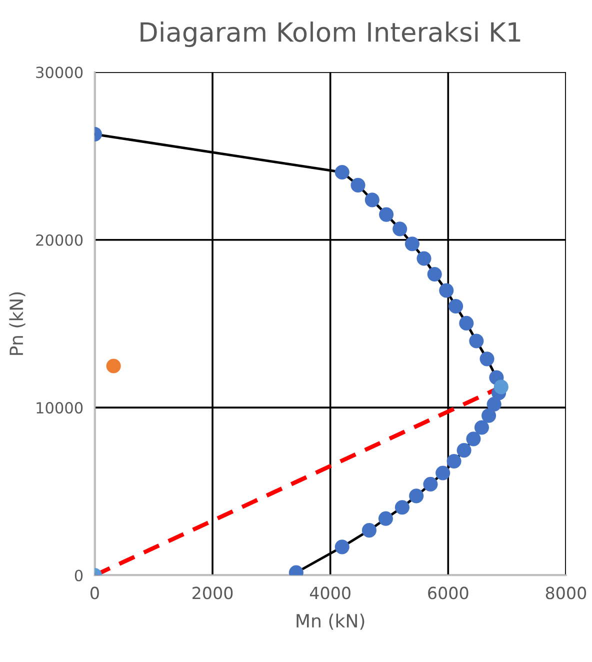 This screenshot has height=662, width=592. What do you see at coordinates (330, 593) in the screenshot?
I see `x-tick-label: 4000` at bounding box center [330, 593].